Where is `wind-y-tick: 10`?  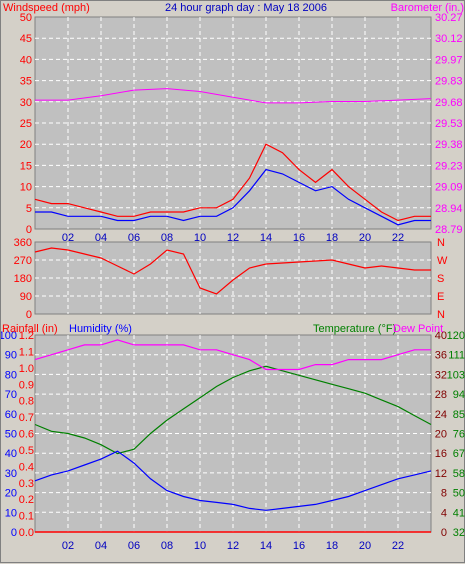 wind-y-tick: 10 is located at coordinates (26, 188).